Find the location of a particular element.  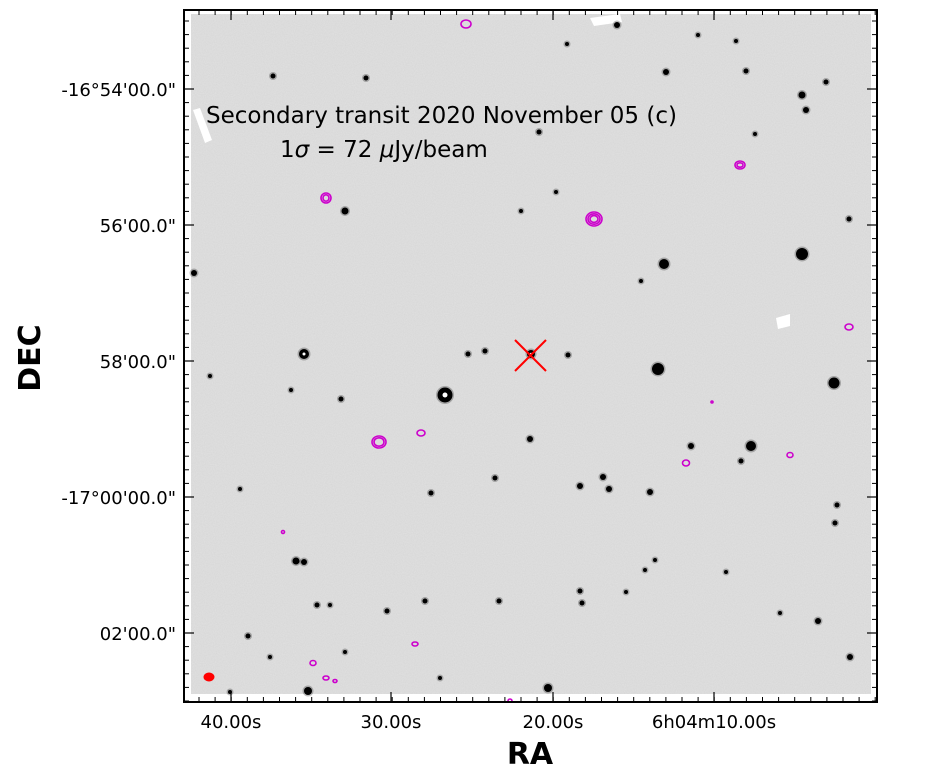

y-tick-label: 58'00.0" is located at coordinates (138, 362).